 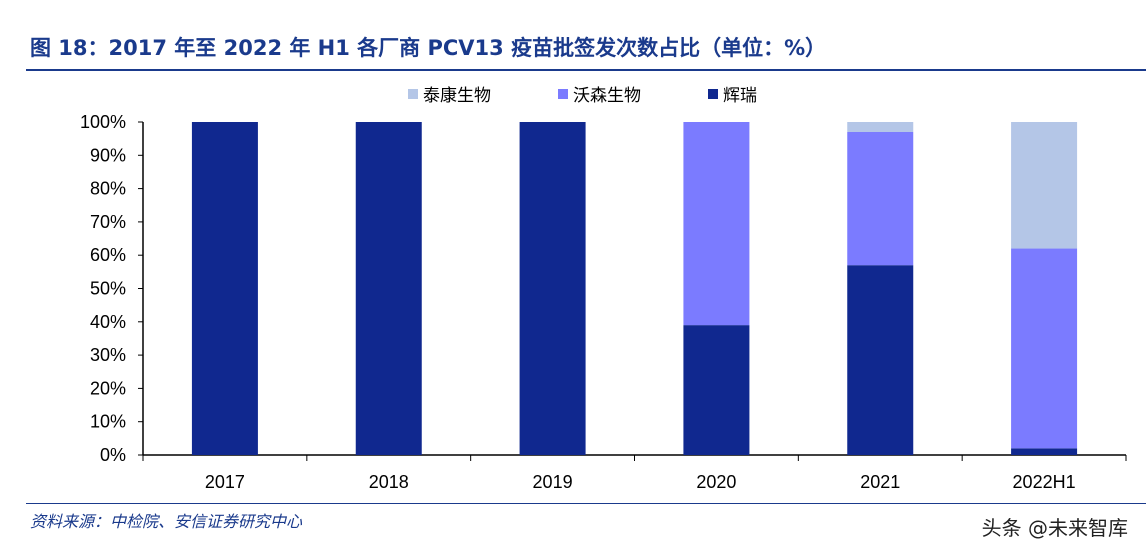 What do you see at coordinates (586, 503) in the screenshot?
I see `footer-divider` at bounding box center [586, 503].